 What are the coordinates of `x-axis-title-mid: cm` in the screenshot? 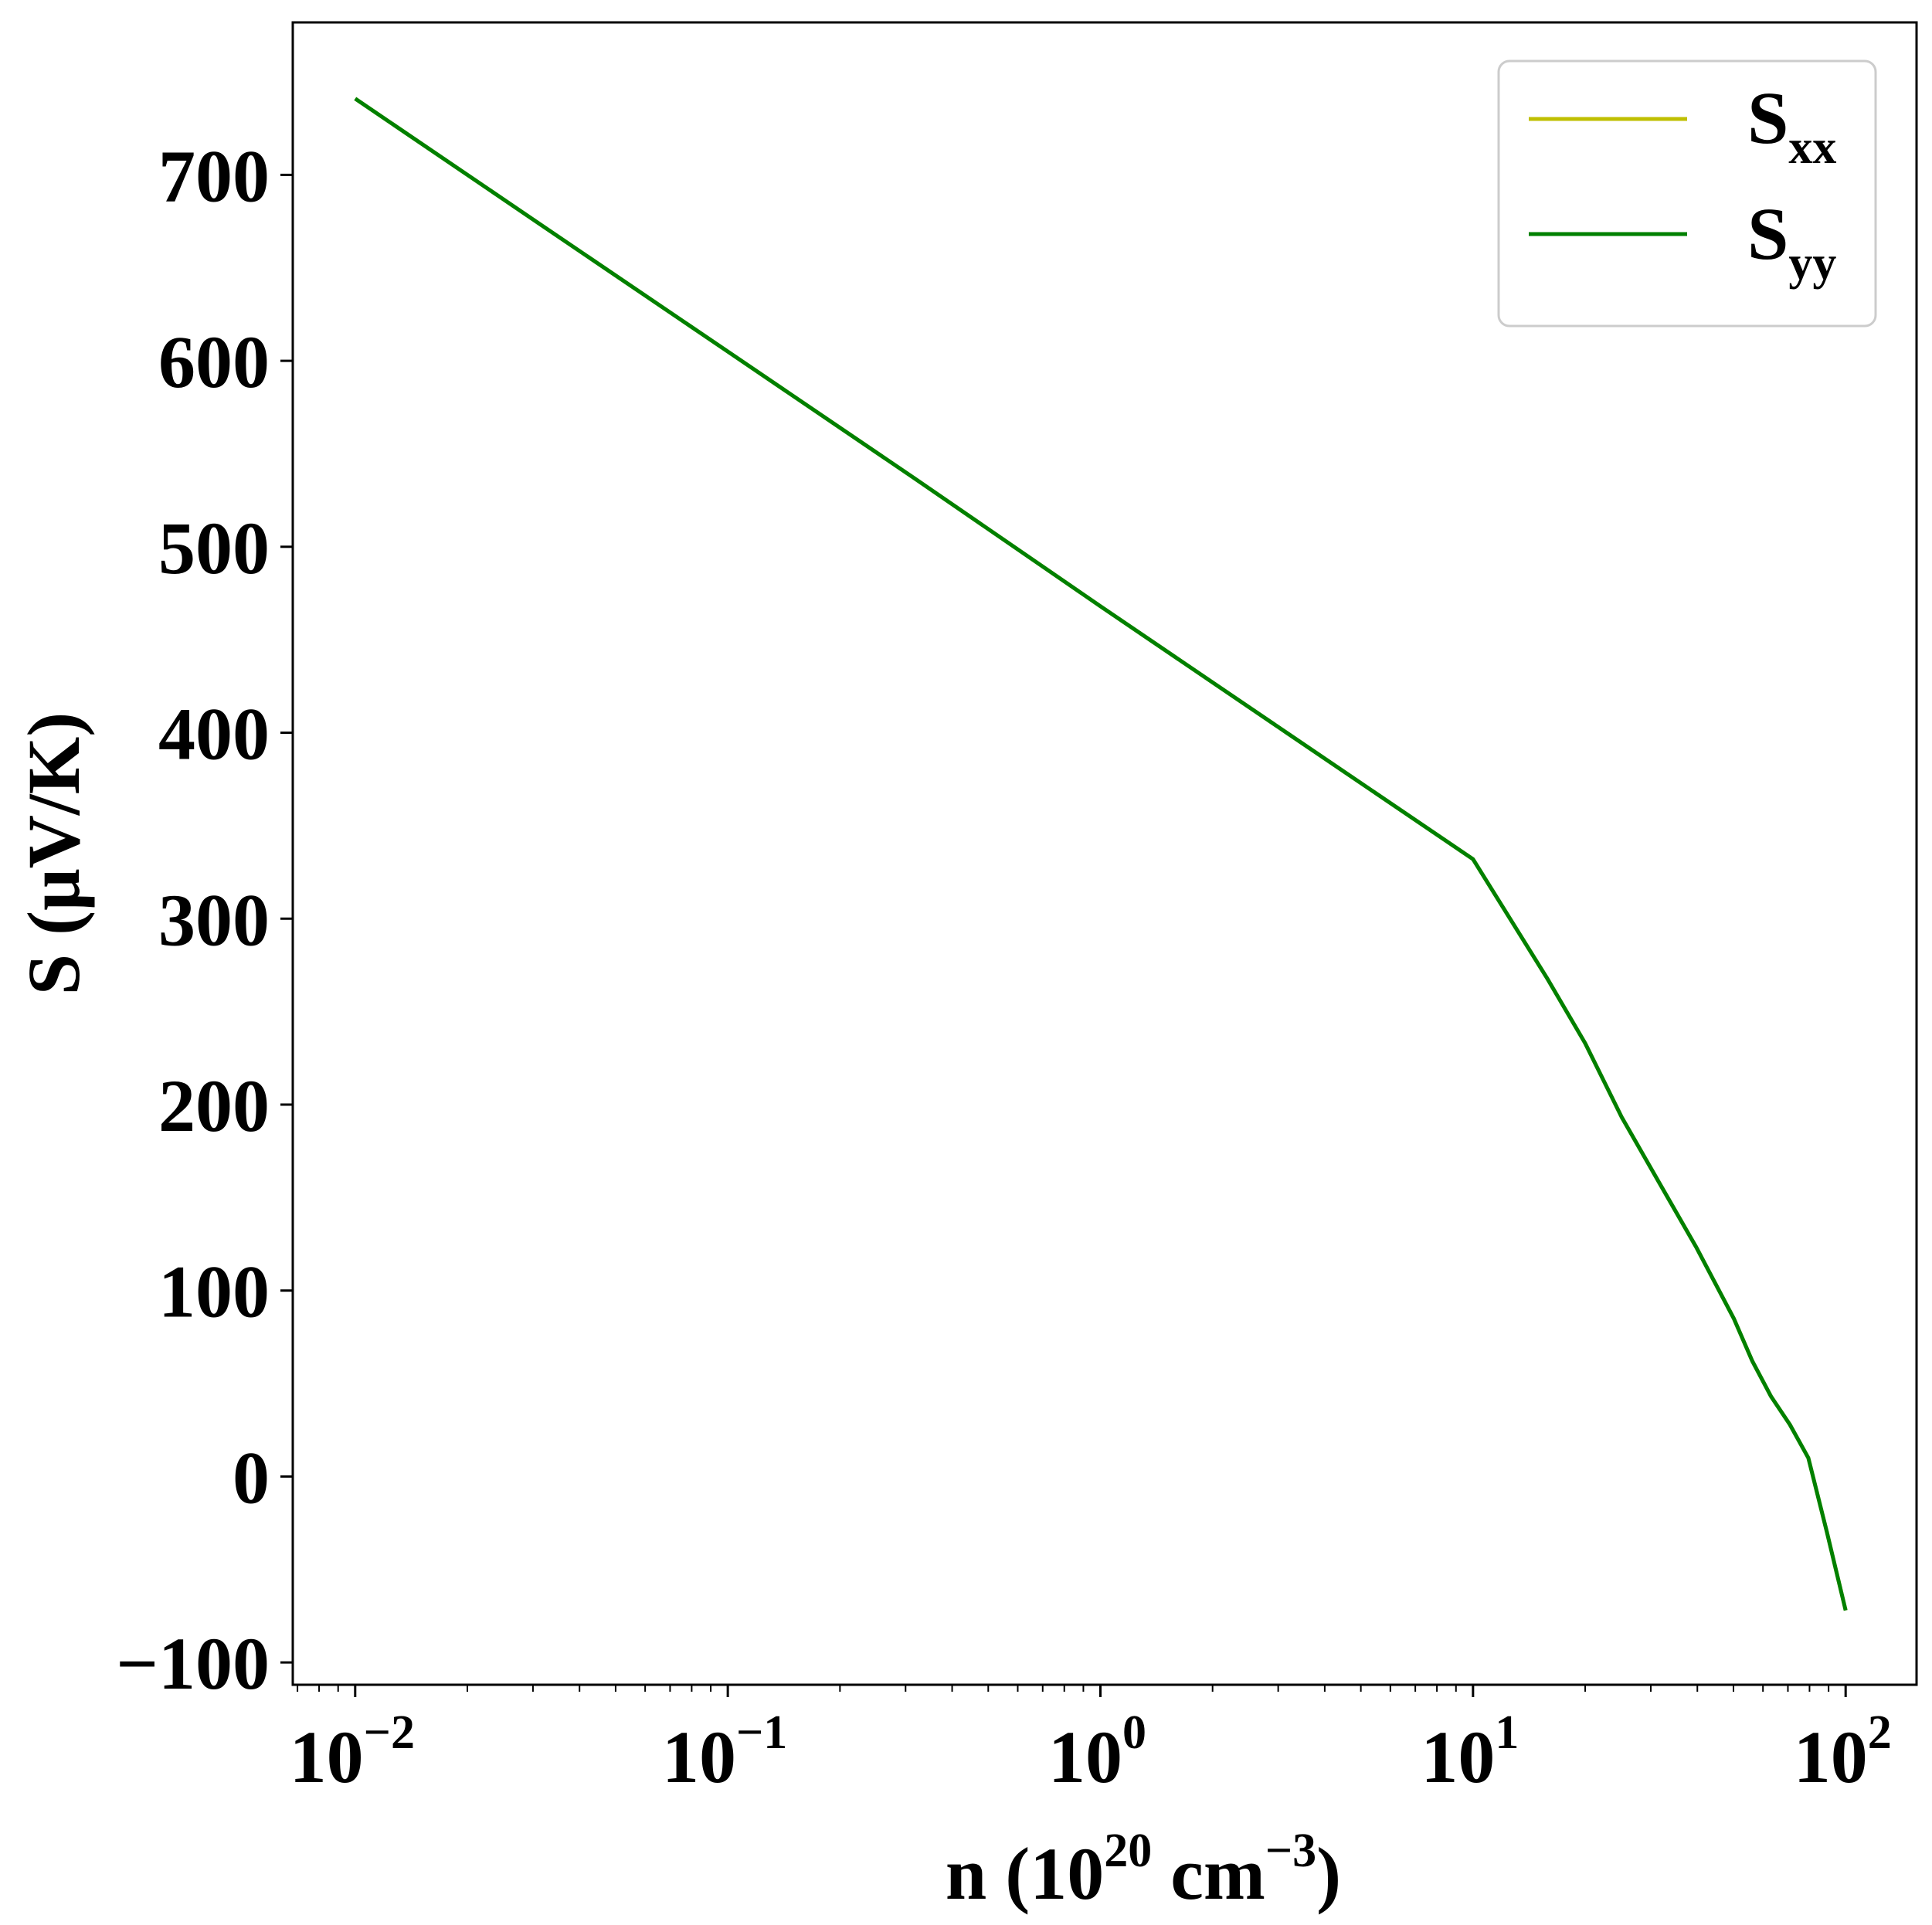 It's located at (1209, 1873).